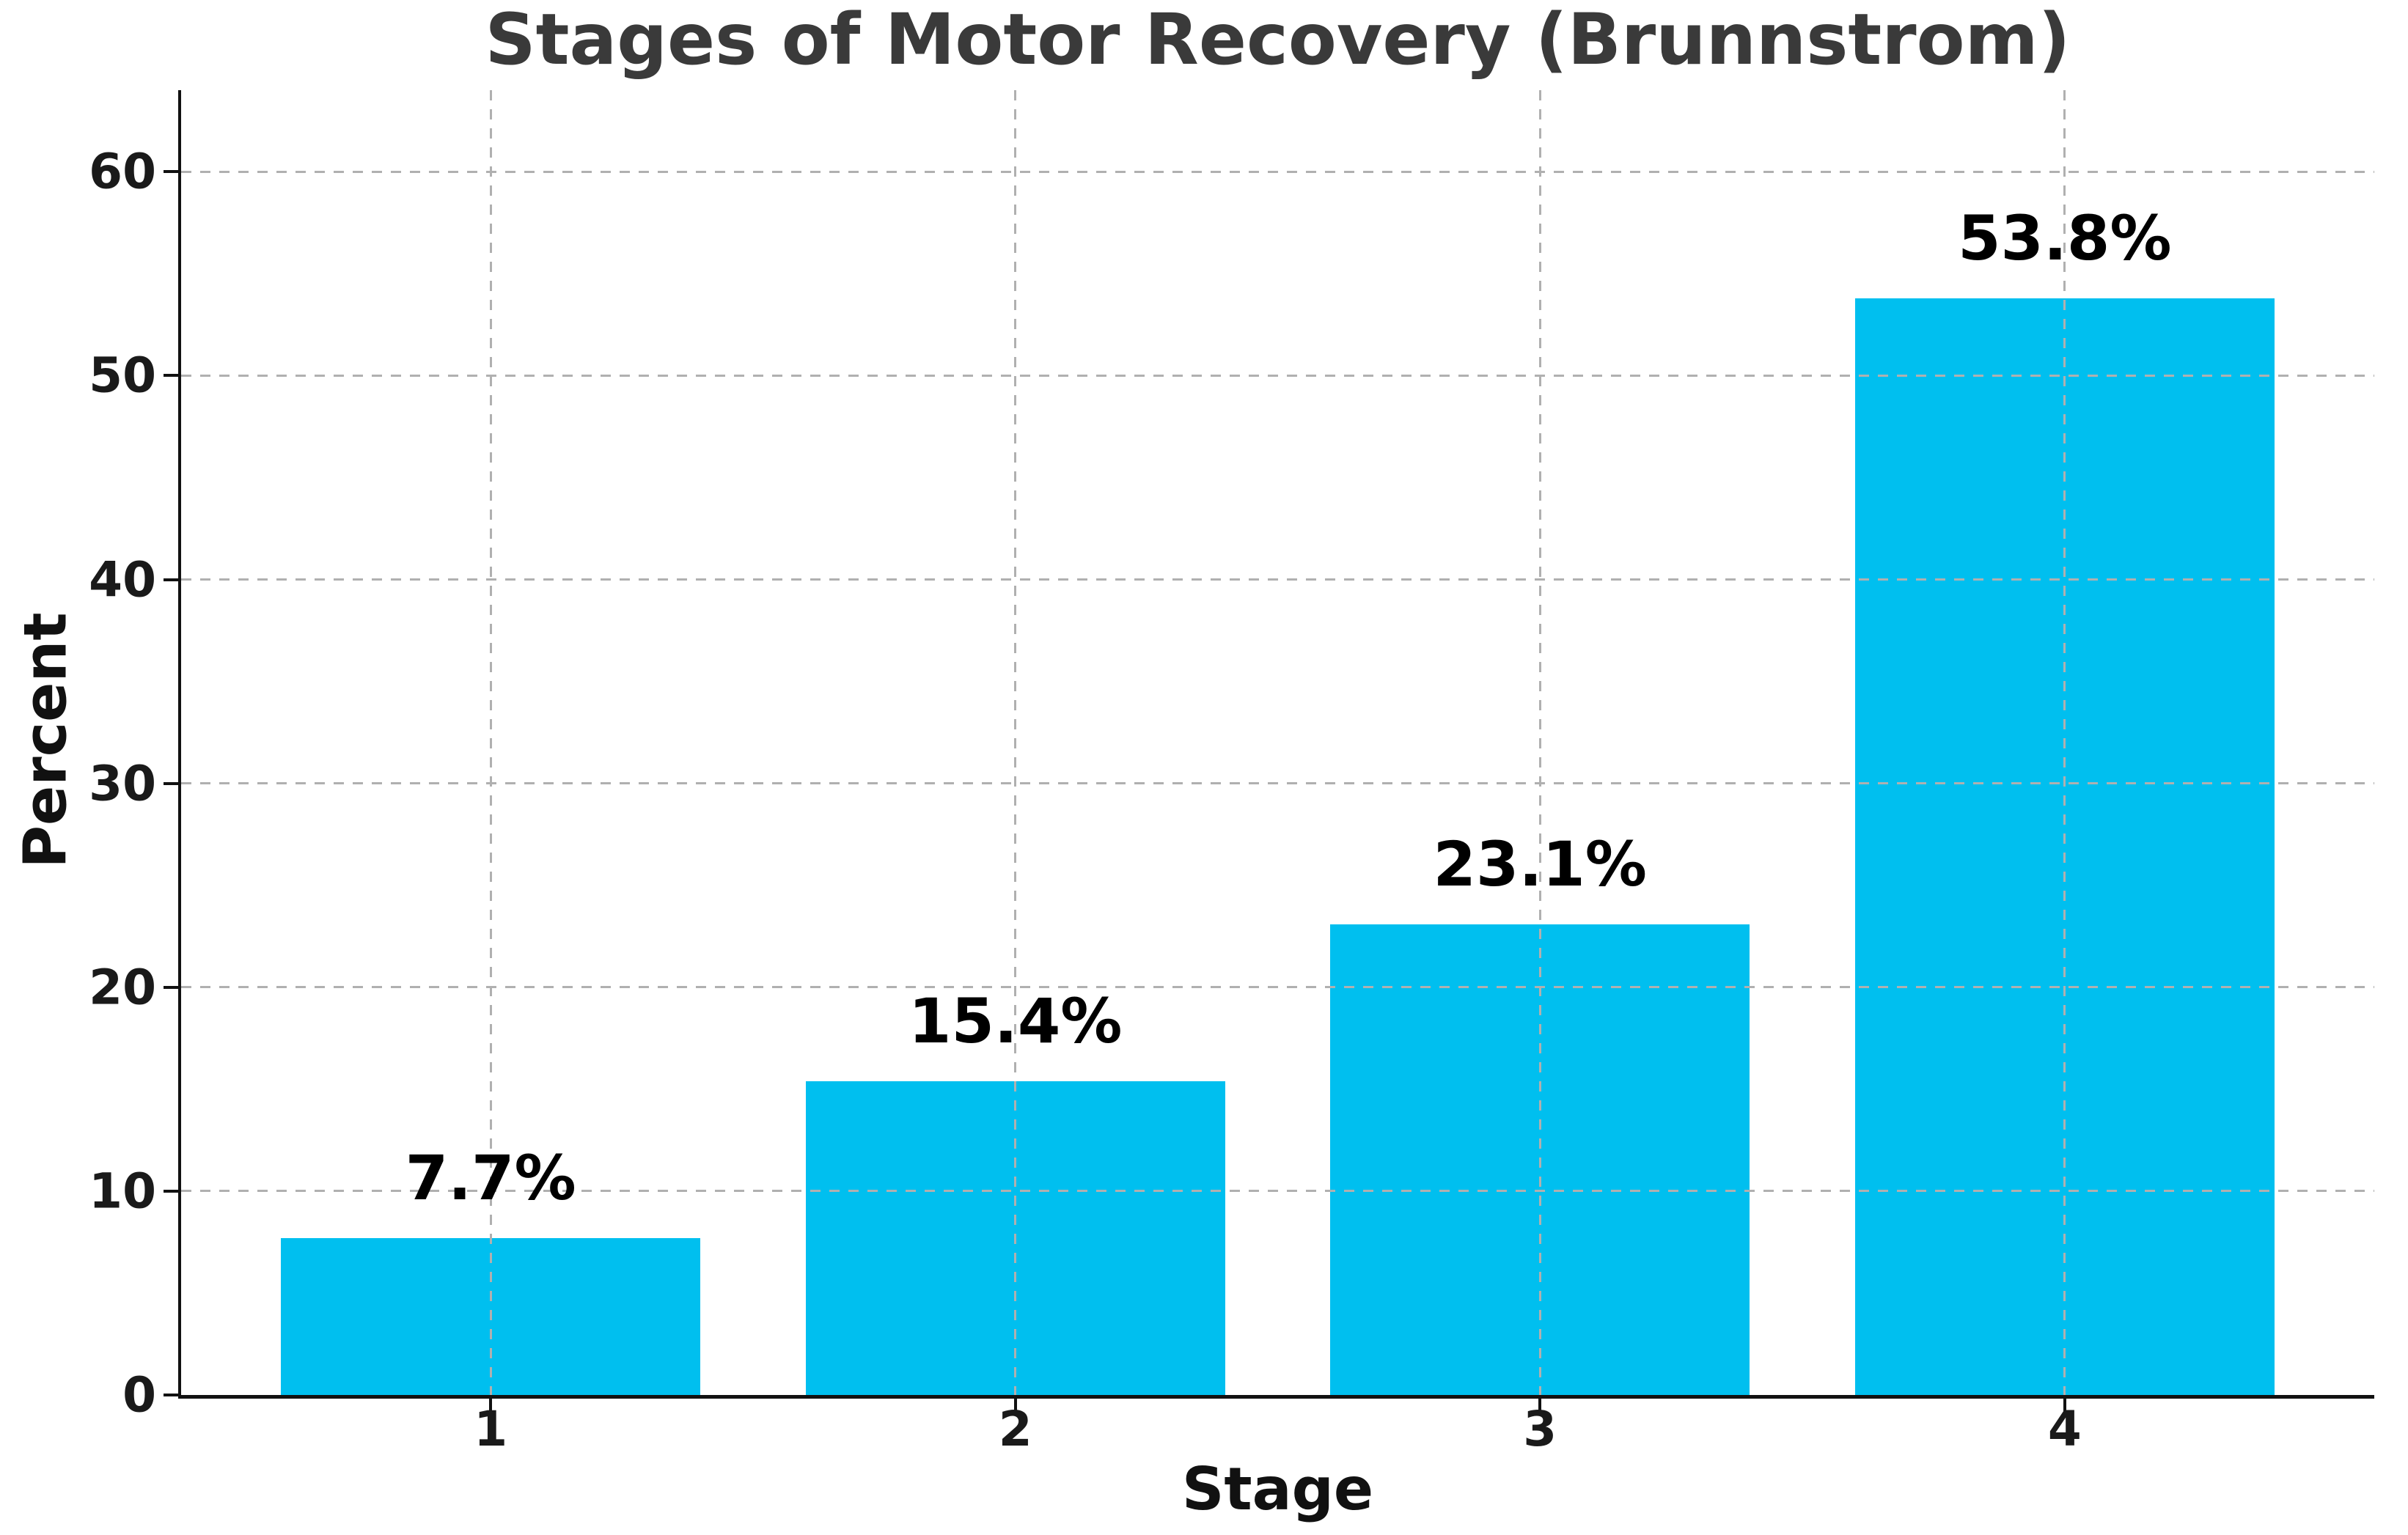  Describe the element at coordinates (123, 579) in the screenshot. I see `y-tick-label: 40` at that location.